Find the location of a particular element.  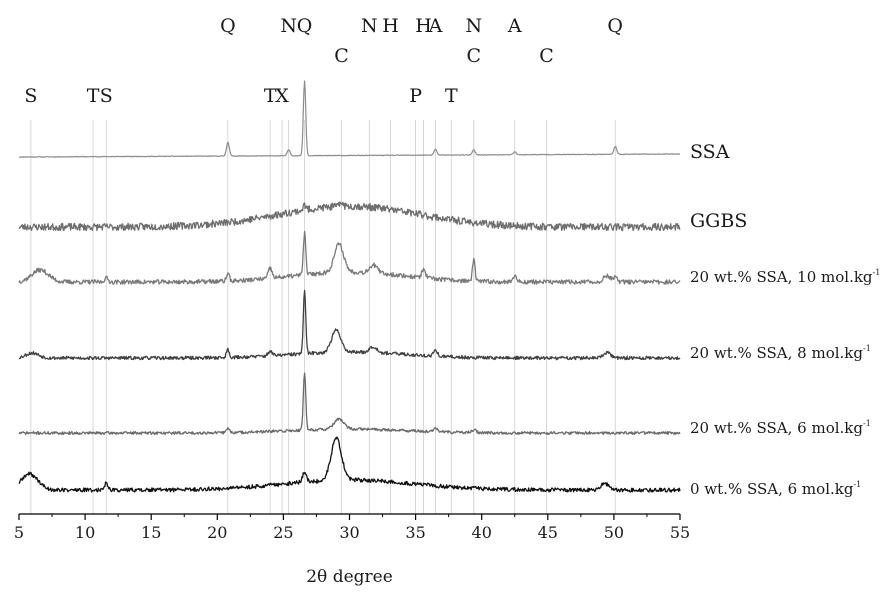

series-label: GGBS is located at coordinates (718, 221).